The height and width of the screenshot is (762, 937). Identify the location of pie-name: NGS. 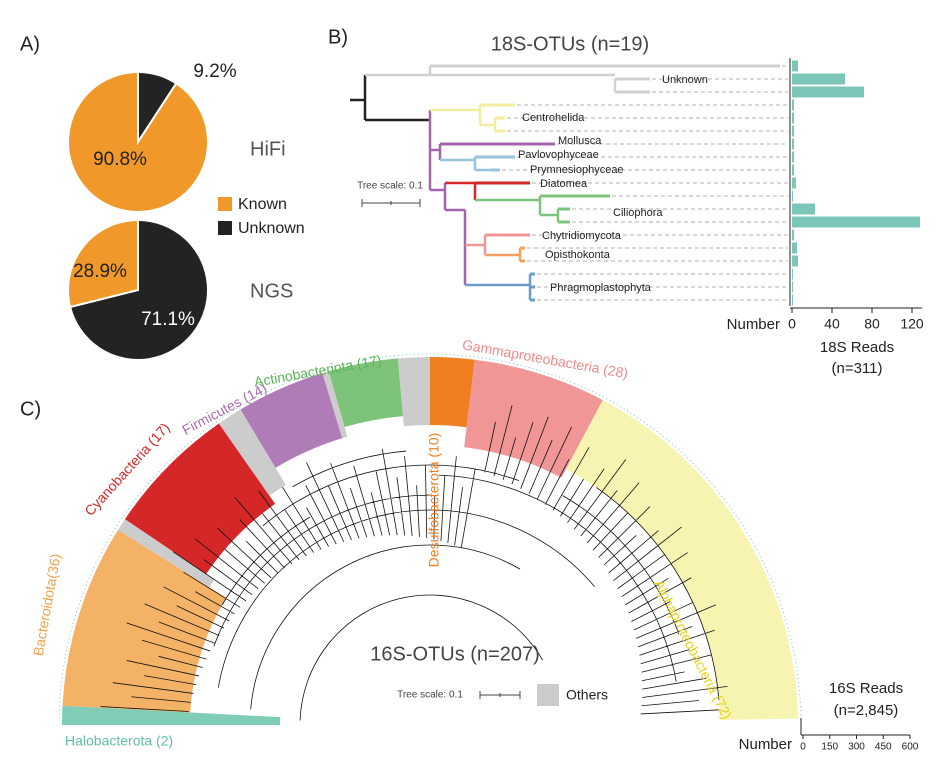
(271, 291).